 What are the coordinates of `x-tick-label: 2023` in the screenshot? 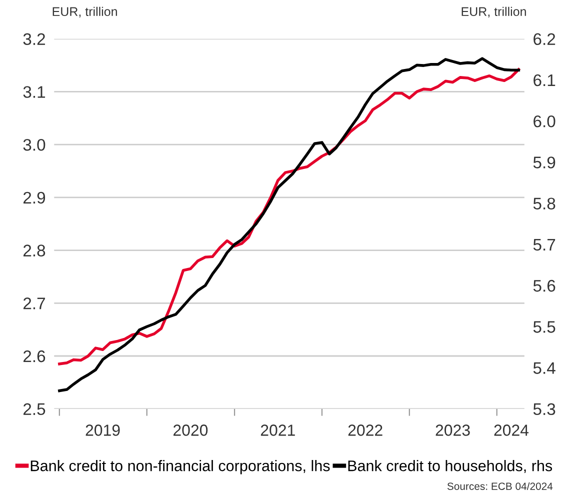 It's located at (453, 430).